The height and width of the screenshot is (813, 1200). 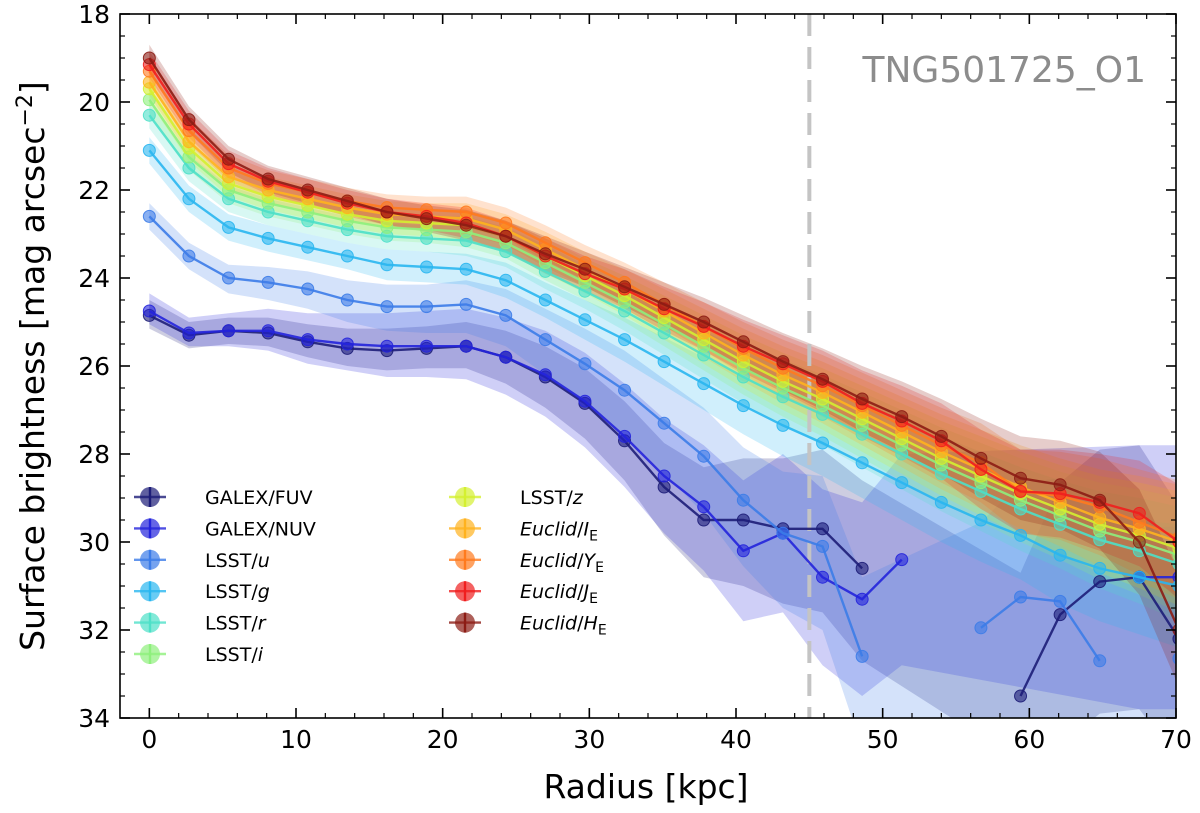 I want to click on legend-entry: GALEX/NUV, so click(x=225, y=529).